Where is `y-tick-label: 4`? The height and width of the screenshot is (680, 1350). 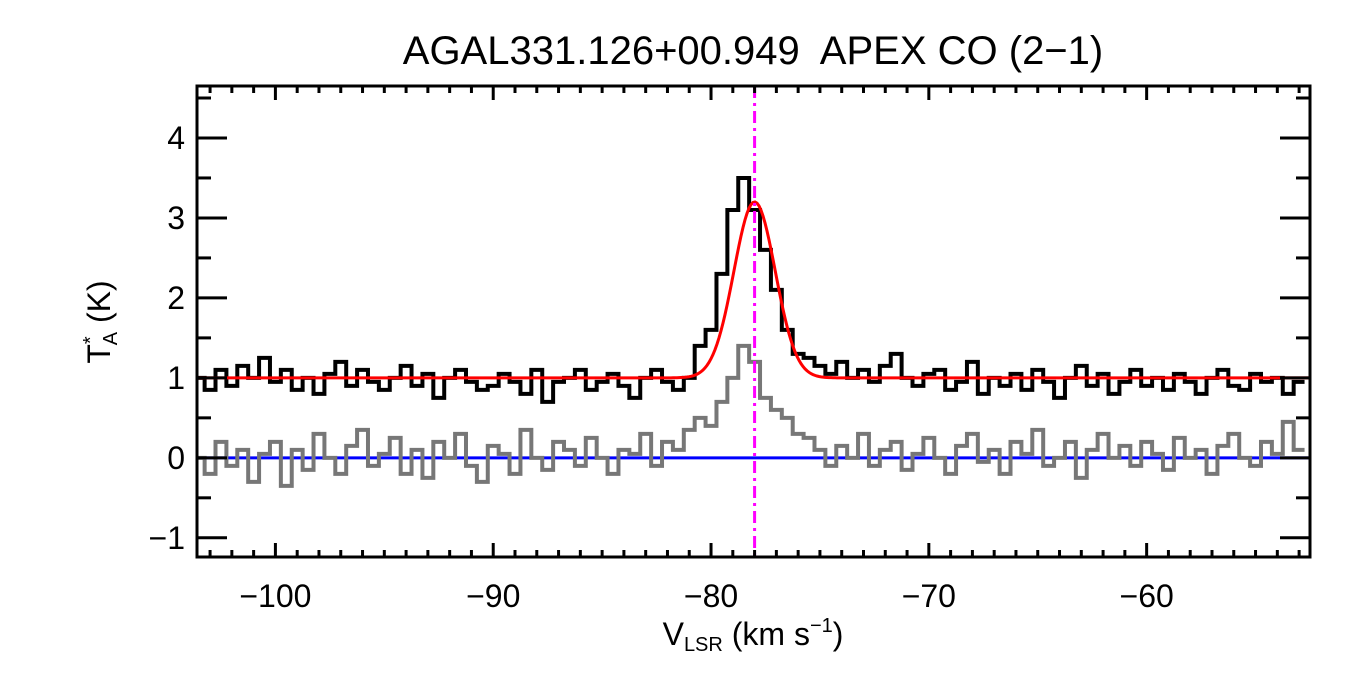 y-tick-label: 4 is located at coordinates (176, 138).